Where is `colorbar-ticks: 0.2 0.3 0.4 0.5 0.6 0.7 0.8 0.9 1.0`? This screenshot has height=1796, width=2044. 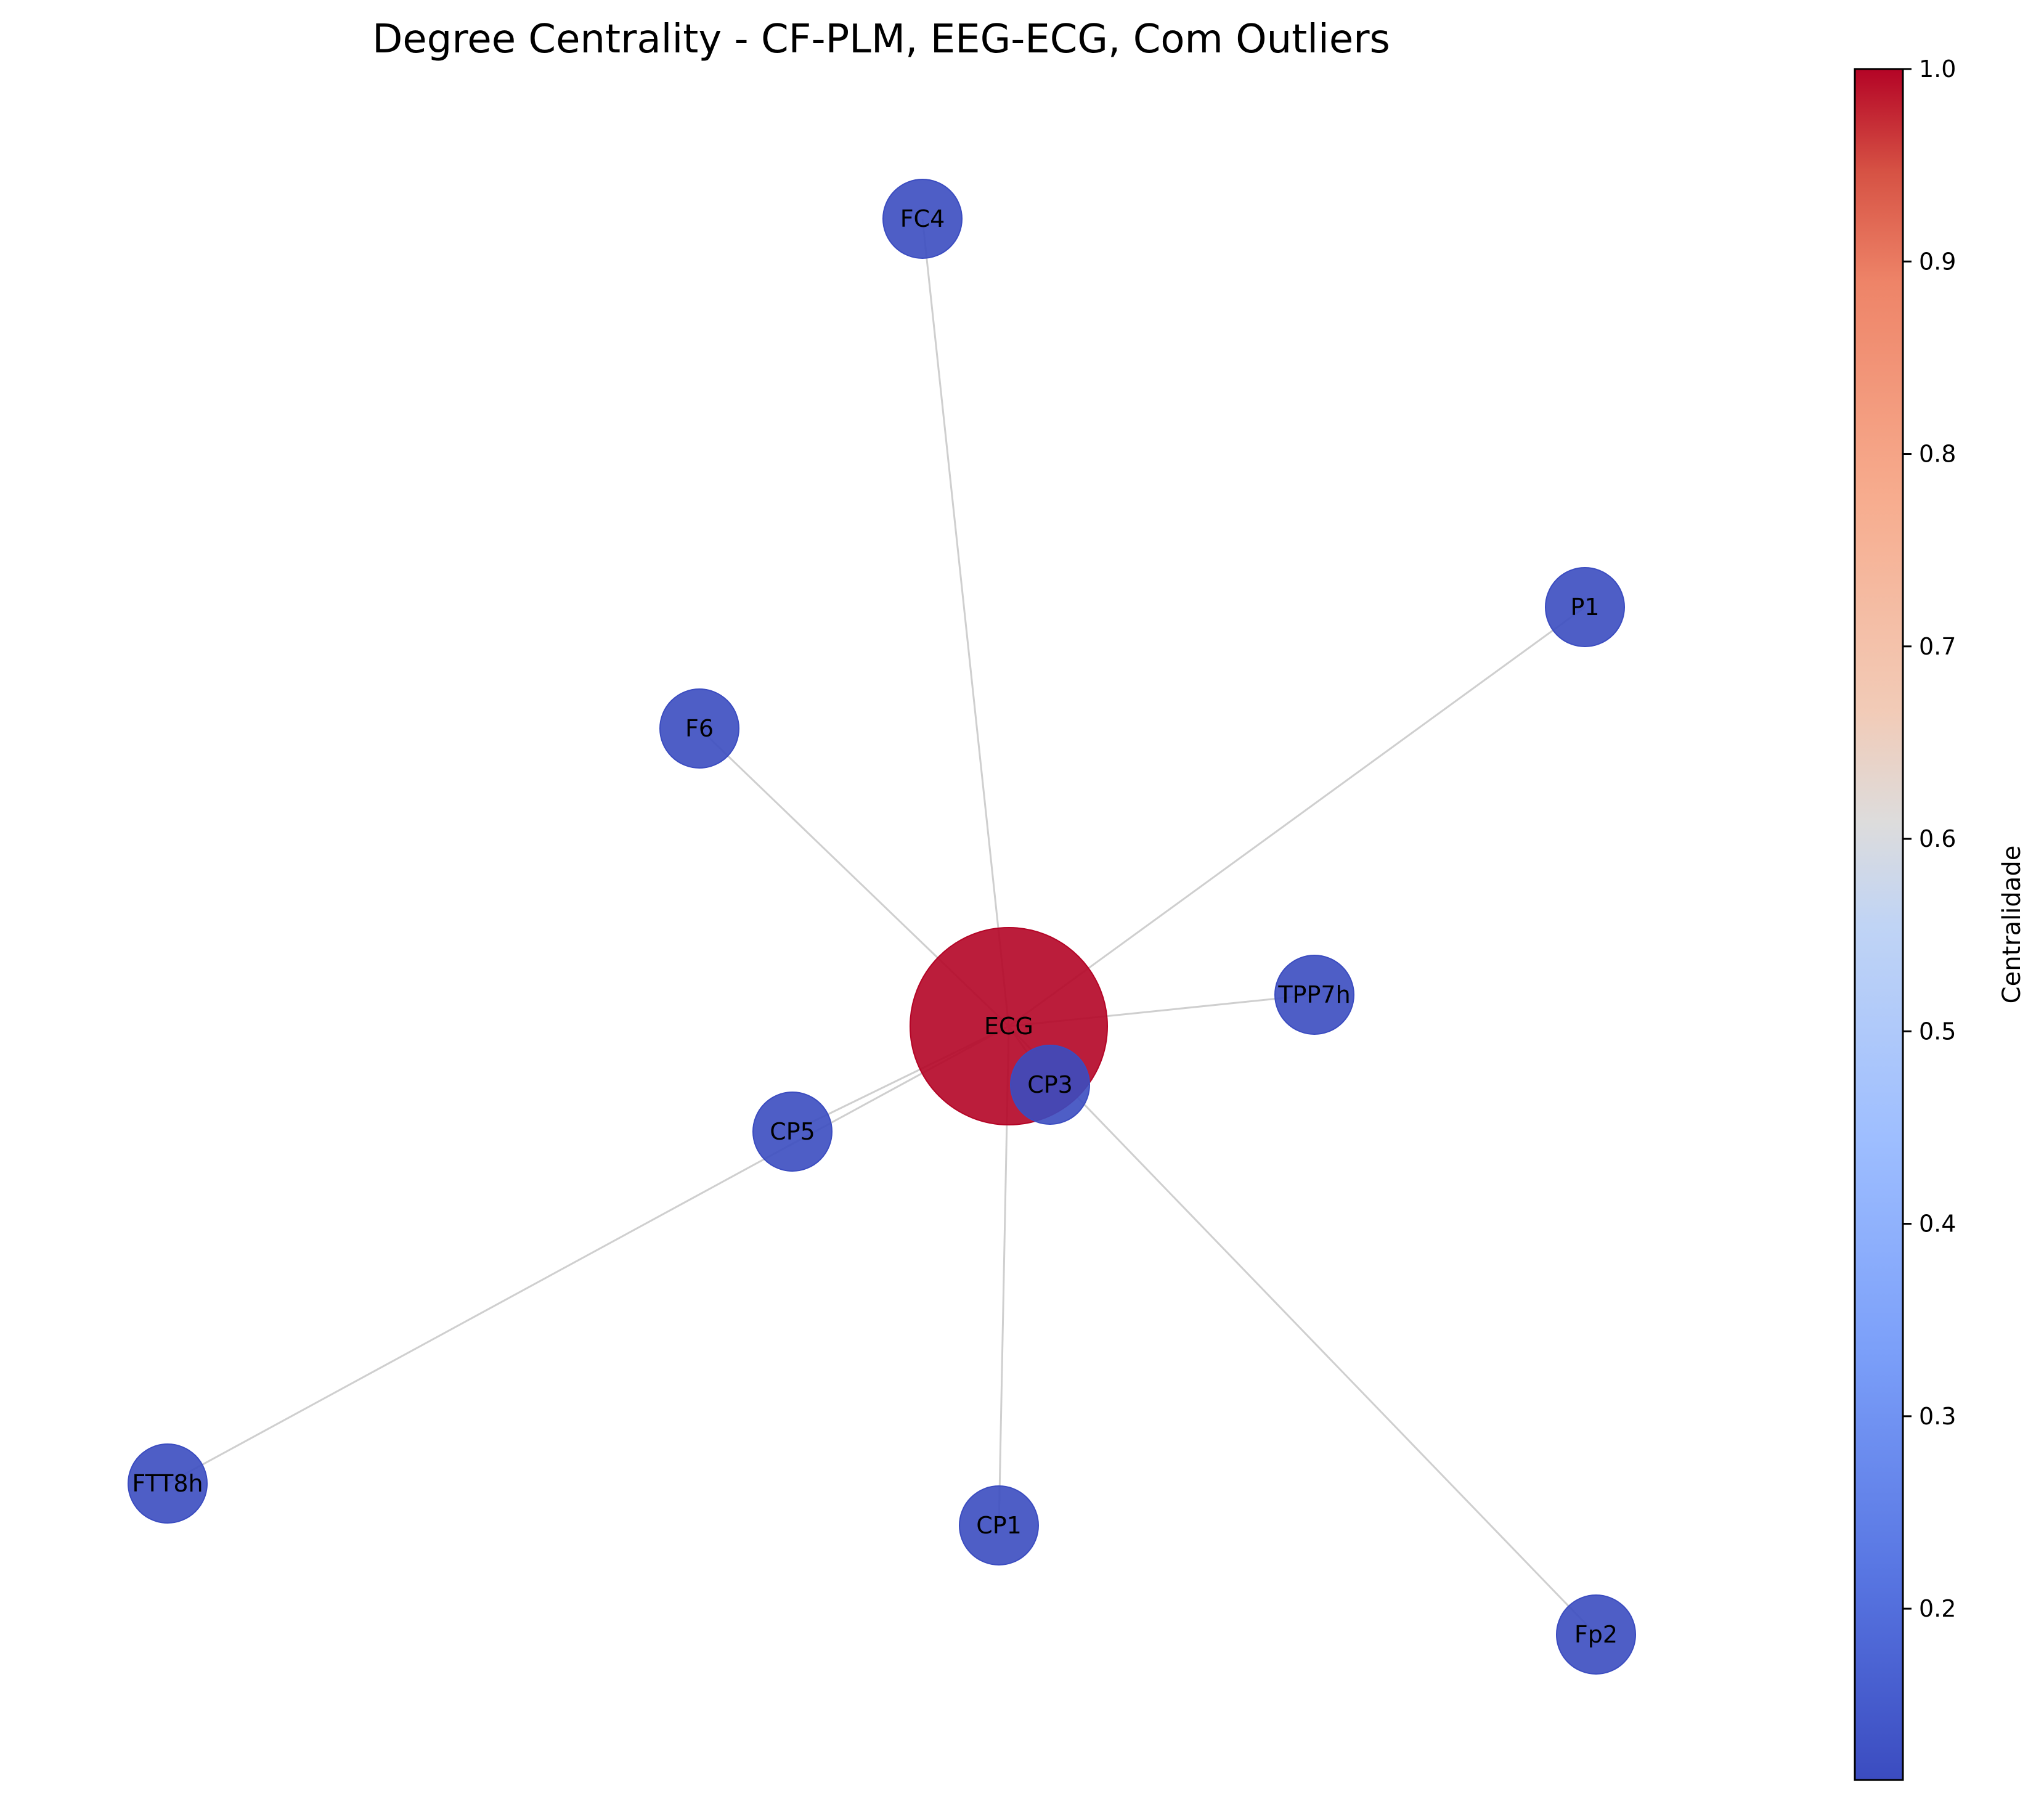 colorbar-ticks: 0.2 0.3 0.4 0.5 0.6 0.7 0.8 0.9 1.0 is located at coordinates (1929, 839).